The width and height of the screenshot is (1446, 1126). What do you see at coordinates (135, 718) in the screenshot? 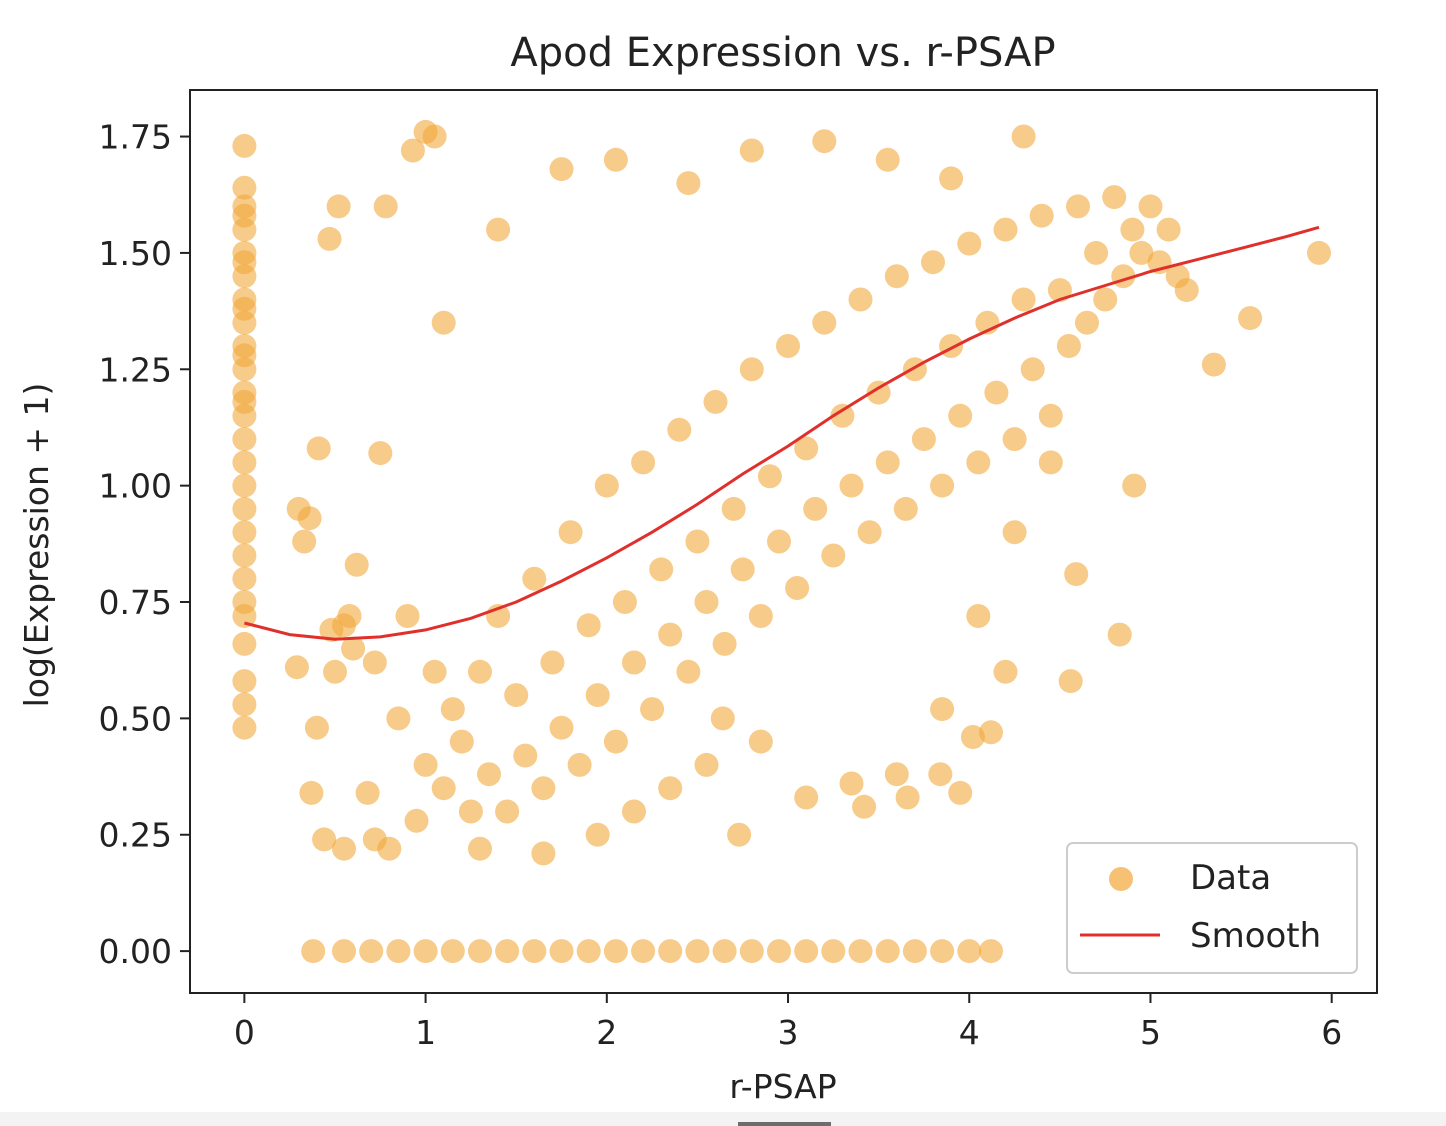
I see `y-tick-label: 0.50` at bounding box center [135, 718].